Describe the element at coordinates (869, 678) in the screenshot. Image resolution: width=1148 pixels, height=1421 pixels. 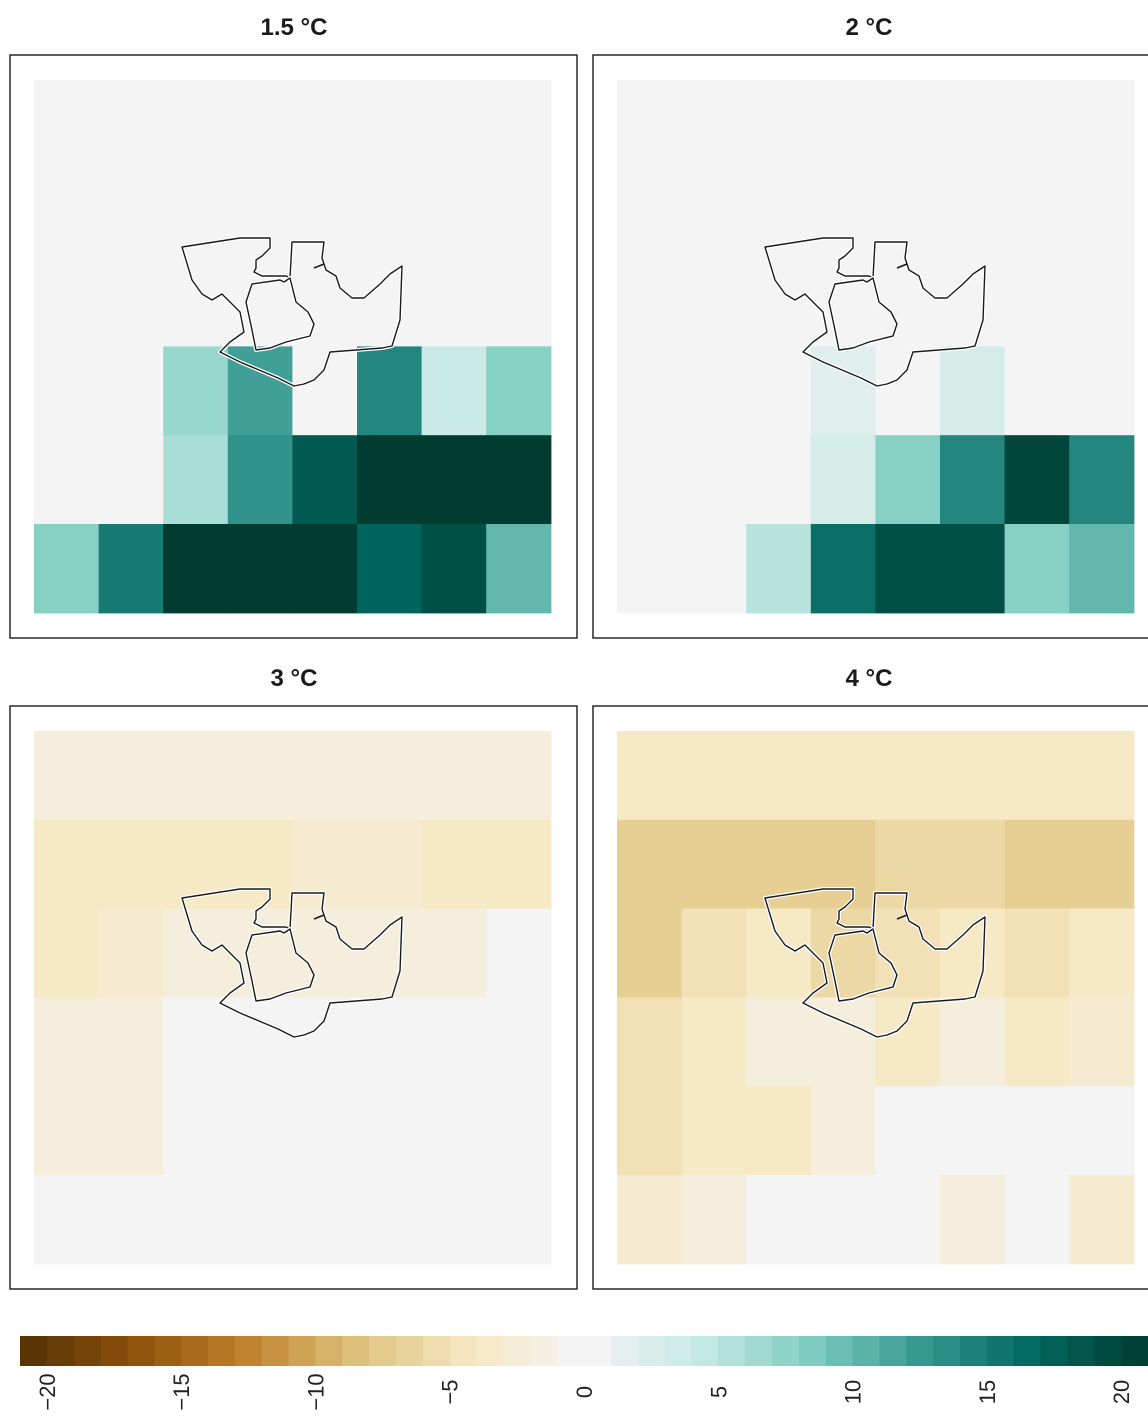
I see `panel-title-4: 4 °C` at that location.